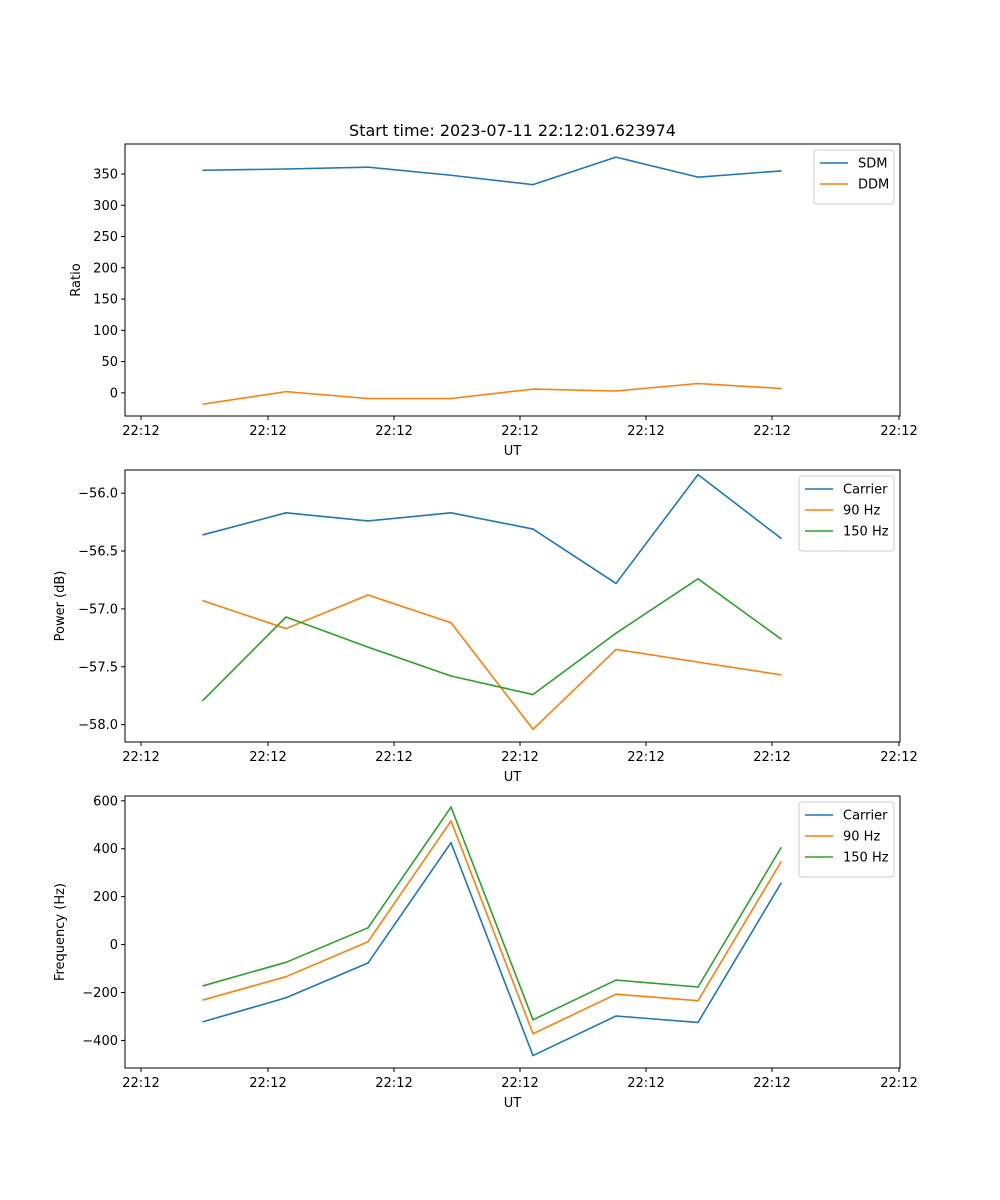 This screenshot has height=1200, width=1000. I want to click on y-tick-label: 250, so click(105, 237).